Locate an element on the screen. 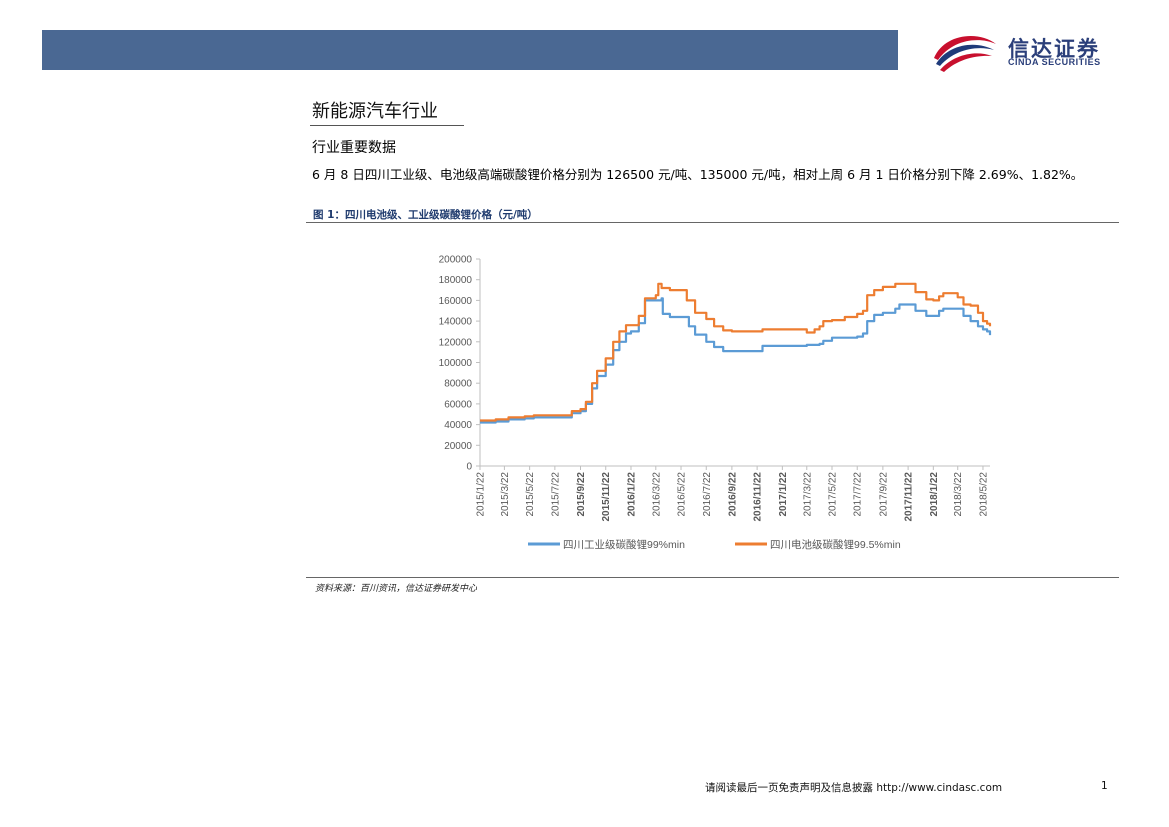 This screenshot has width=1169, height=827. y-tick-label: 200000 is located at coordinates (456, 260).